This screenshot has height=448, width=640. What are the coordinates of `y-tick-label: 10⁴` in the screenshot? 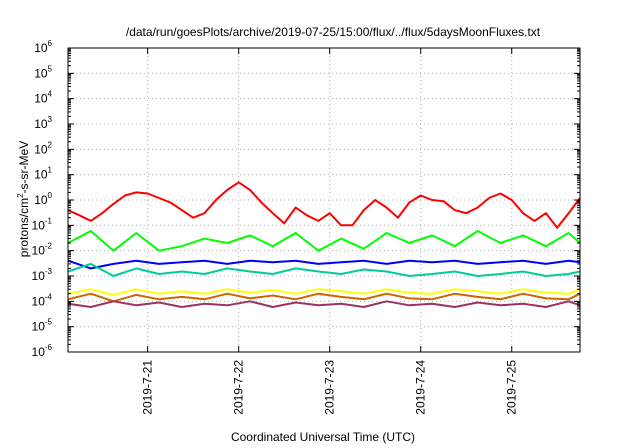 It's located at (43, 98).